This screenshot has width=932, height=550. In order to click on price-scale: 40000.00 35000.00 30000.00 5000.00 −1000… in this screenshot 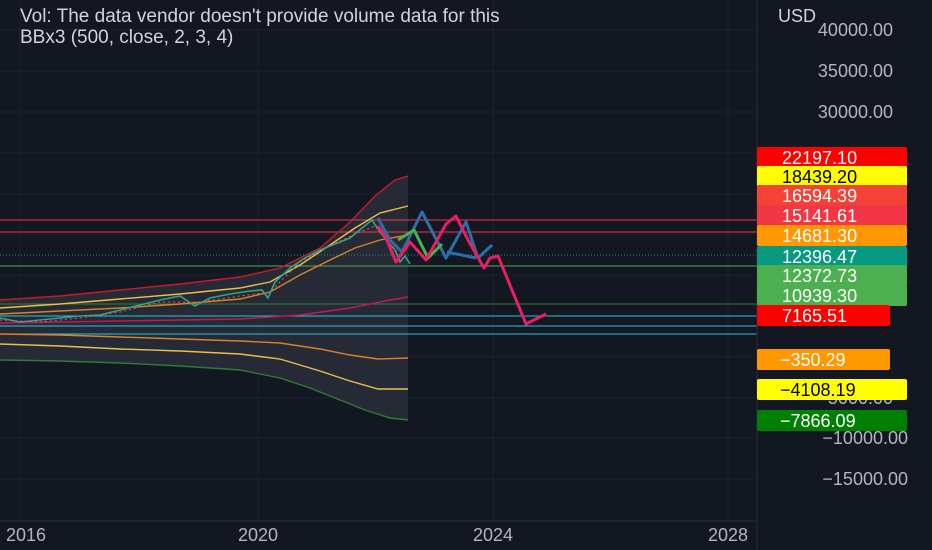, I will do `click(863, 254)`.